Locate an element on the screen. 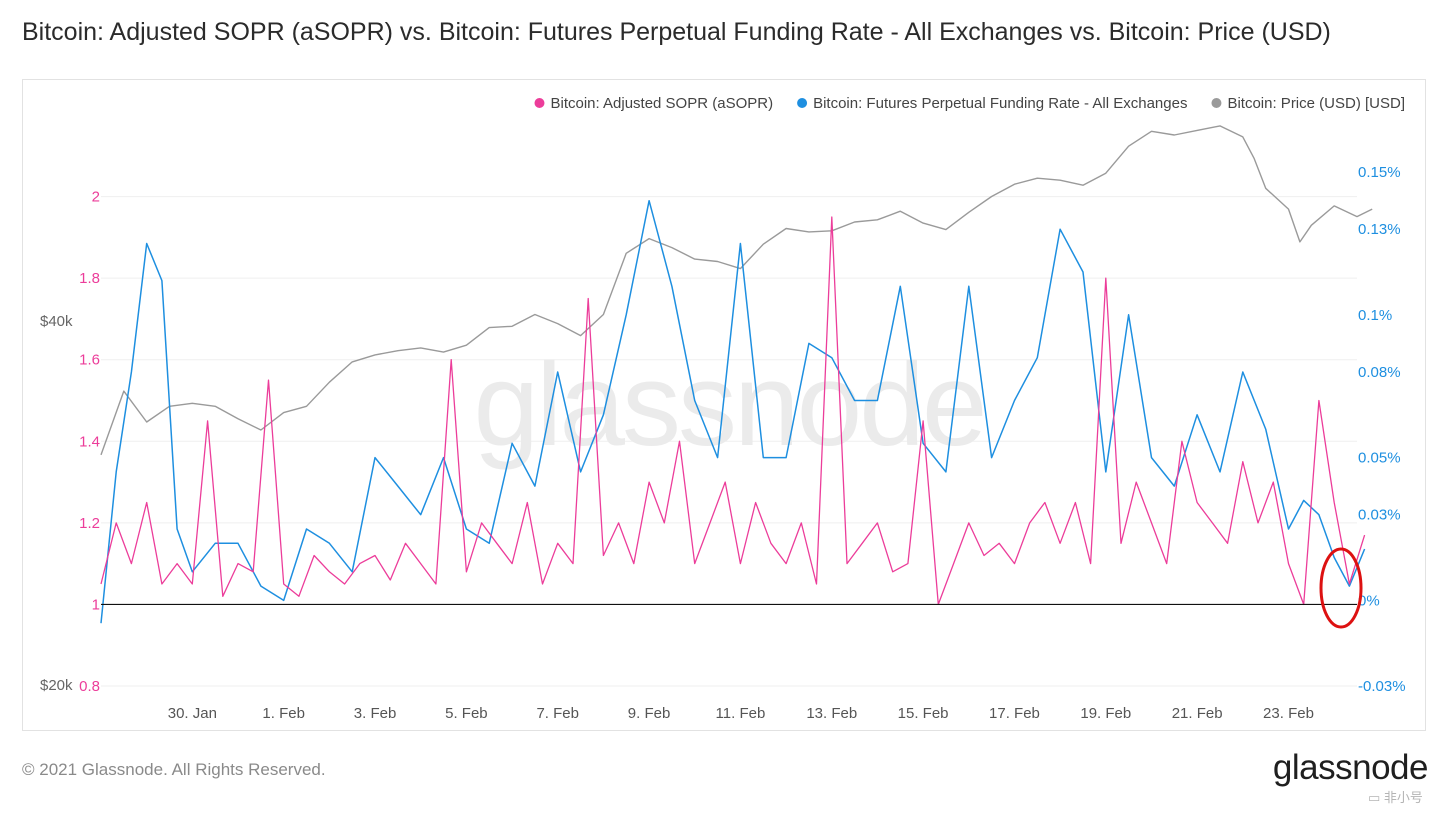 The width and height of the screenshot is (1456, 814). glassnode-watermark: glassnode is located at coordinates (729, 405).